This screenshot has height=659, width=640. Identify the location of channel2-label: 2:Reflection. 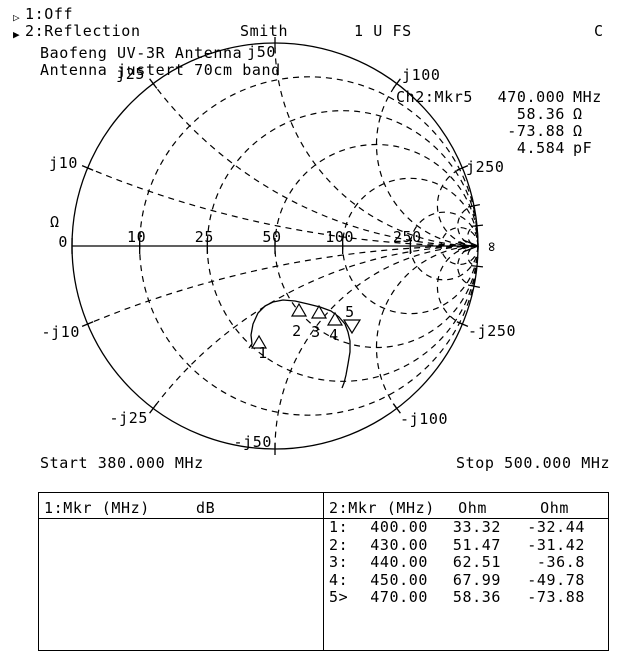
(83, 31).